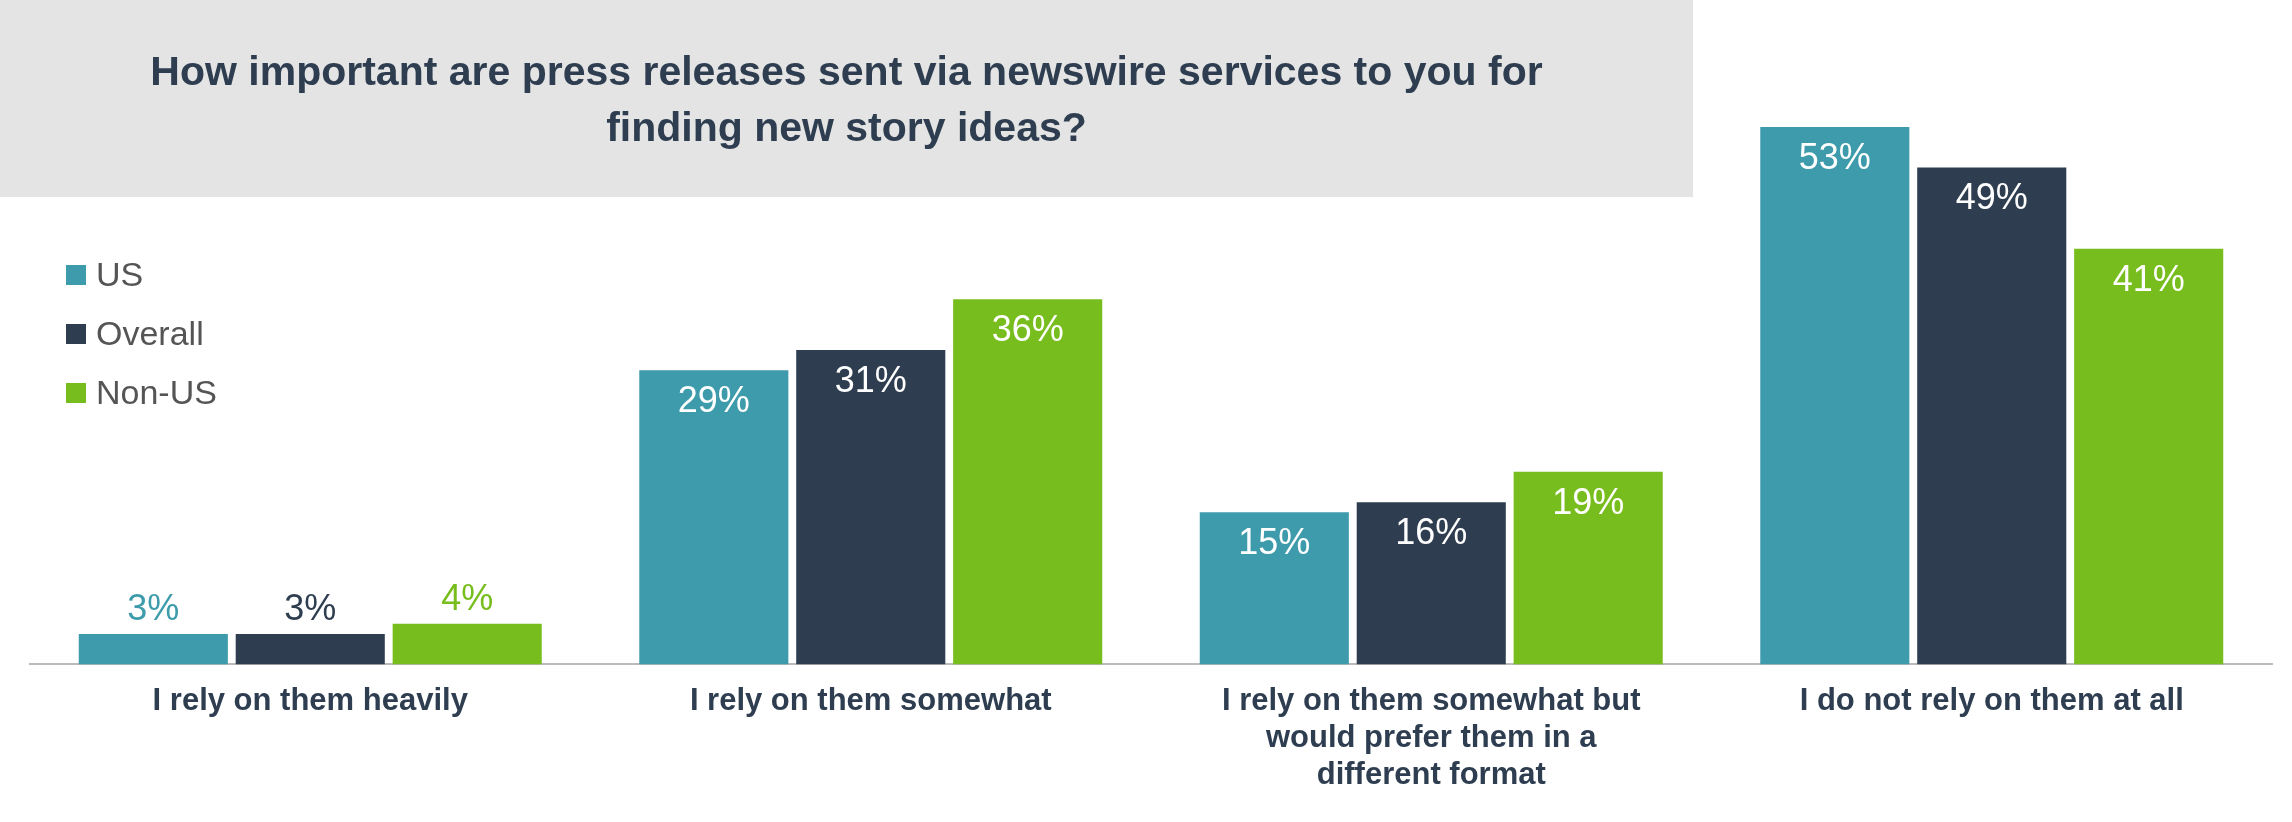  Describe the element at coordinates (150, 333) in the screenshot. I see `legend-label: Overall` at that location.